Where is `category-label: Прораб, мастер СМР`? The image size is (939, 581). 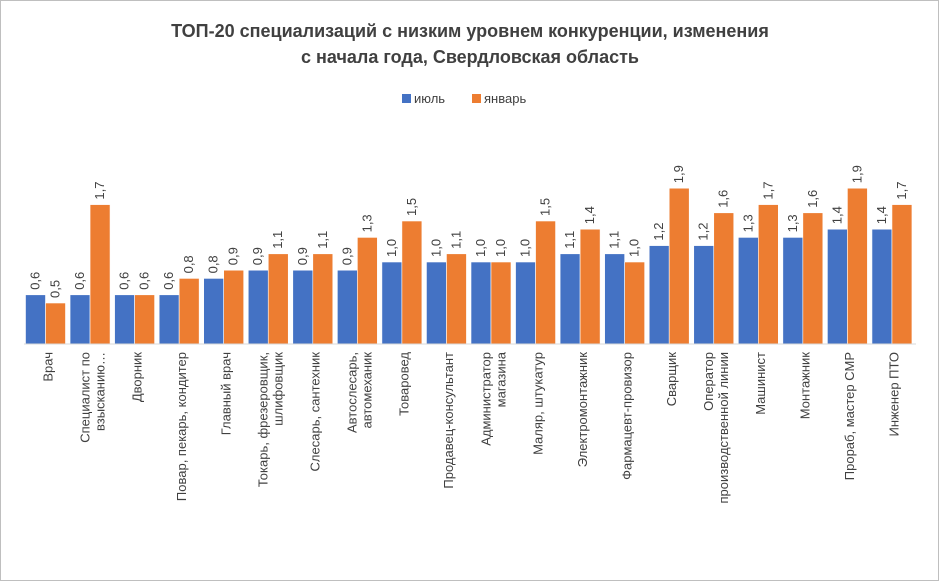
category-label: Прораб, мастер СМР is located at coordinates (849, 416).